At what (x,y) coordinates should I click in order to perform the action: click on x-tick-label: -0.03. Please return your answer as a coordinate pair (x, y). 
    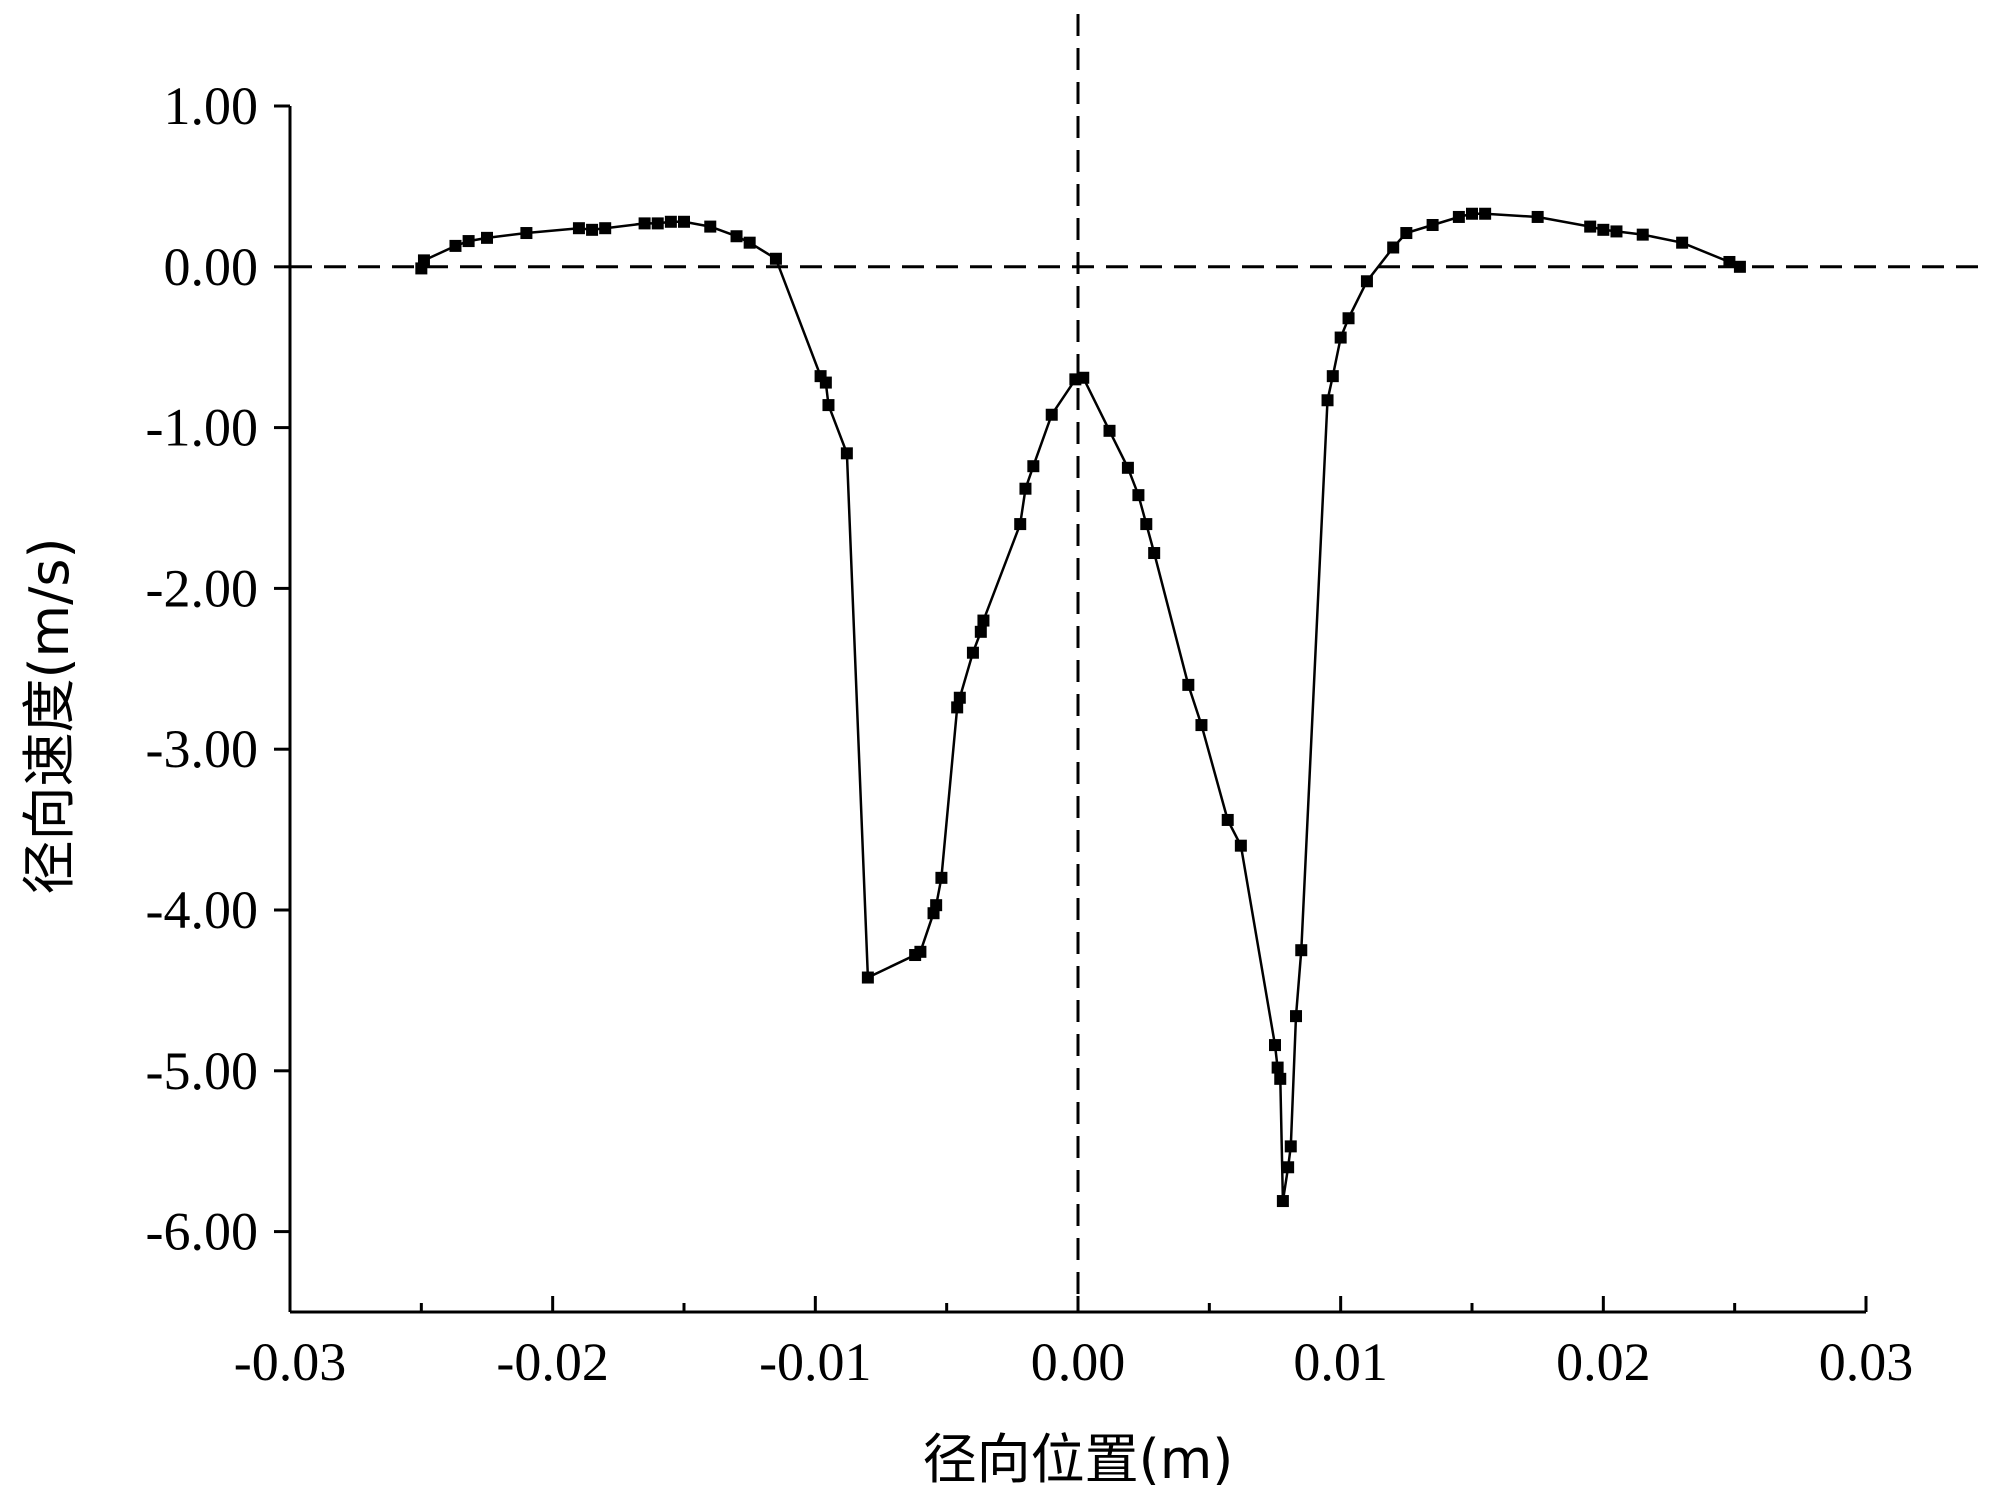
    Looking at the image, I should click on (290, 1362).